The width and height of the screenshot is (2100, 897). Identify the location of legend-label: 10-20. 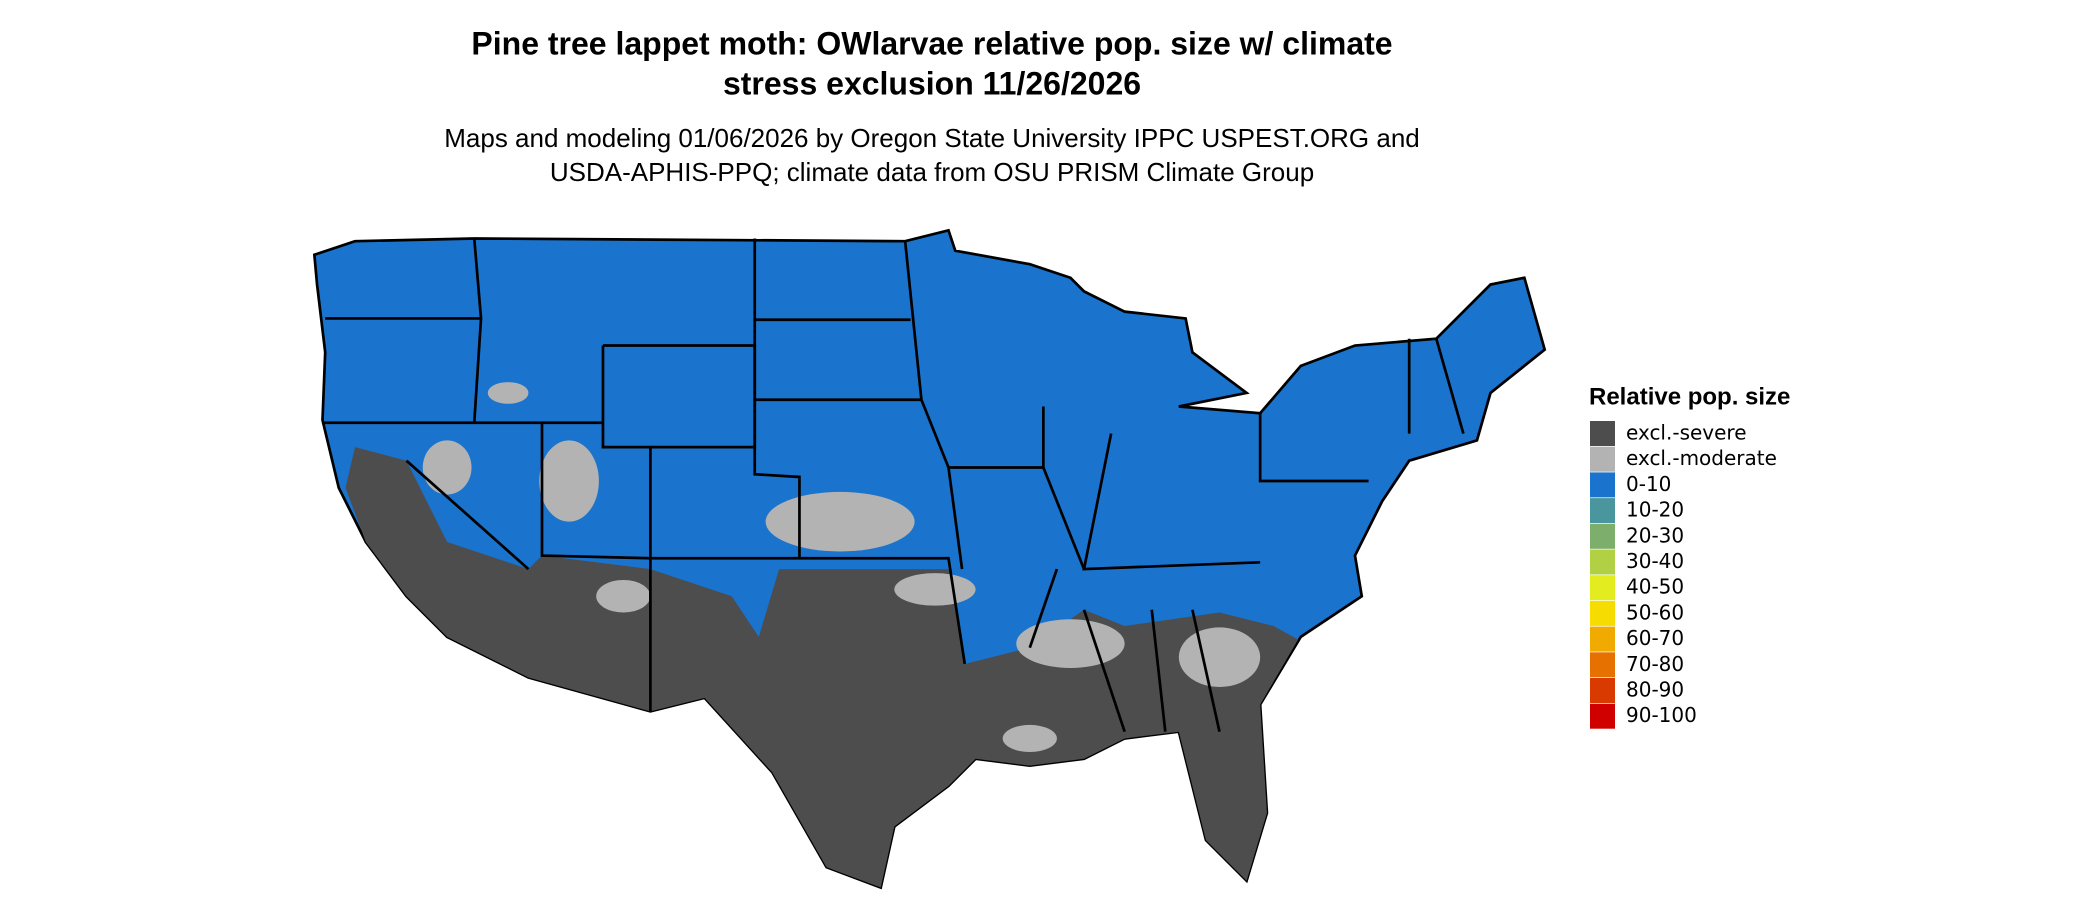
(1655, 510).